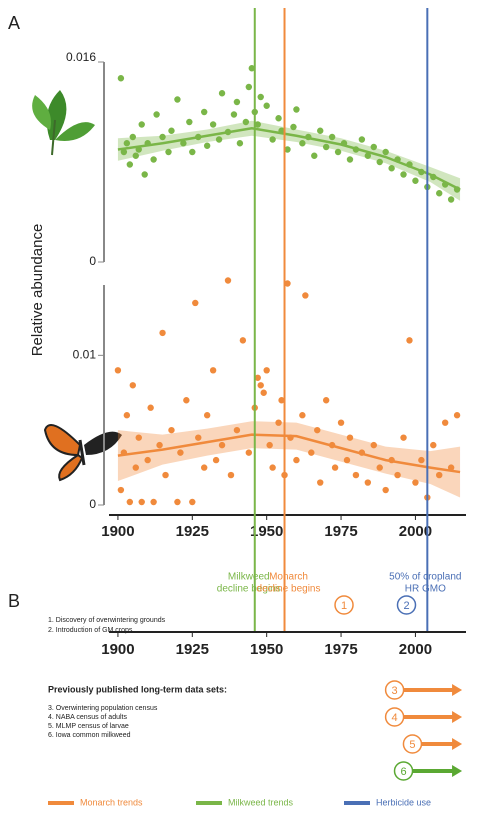 This screenshot has height=815, width=482. What do you see at coordinates (37, 290) in the screenshot?
I see `y-axis-label: Relative abundance` at bounding box center [37, 290].